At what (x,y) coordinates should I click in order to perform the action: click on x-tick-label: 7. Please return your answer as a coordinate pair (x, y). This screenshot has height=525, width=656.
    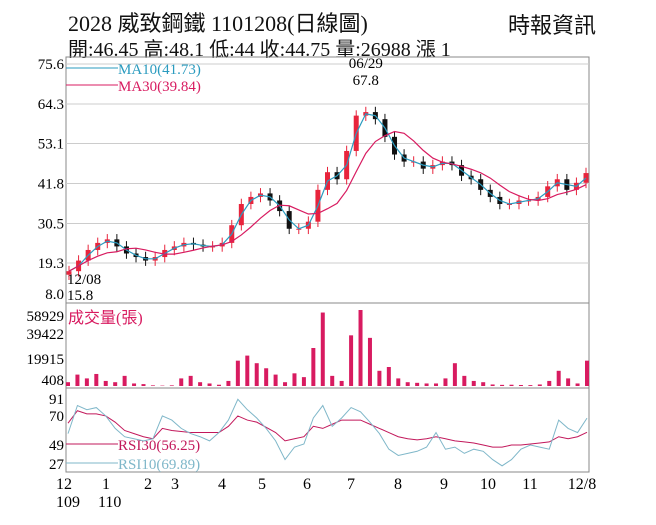
    Looking at the image, I should click on (351, 484).